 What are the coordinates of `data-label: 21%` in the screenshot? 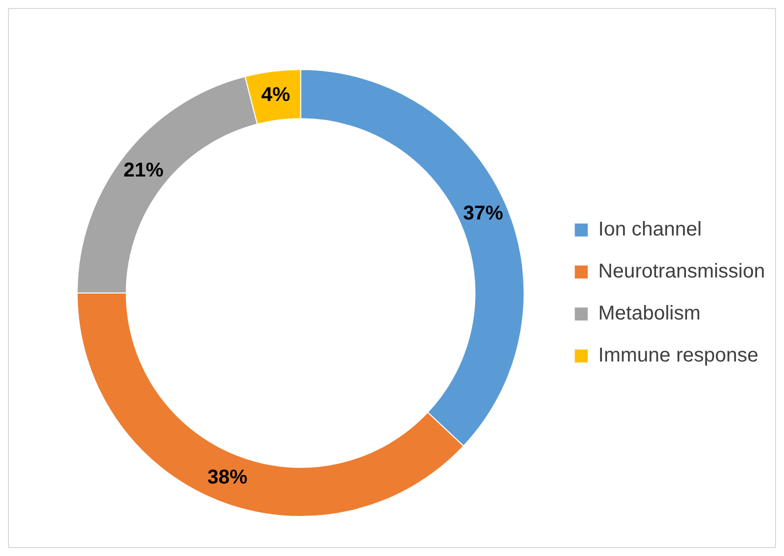 It's located at (143, 171).